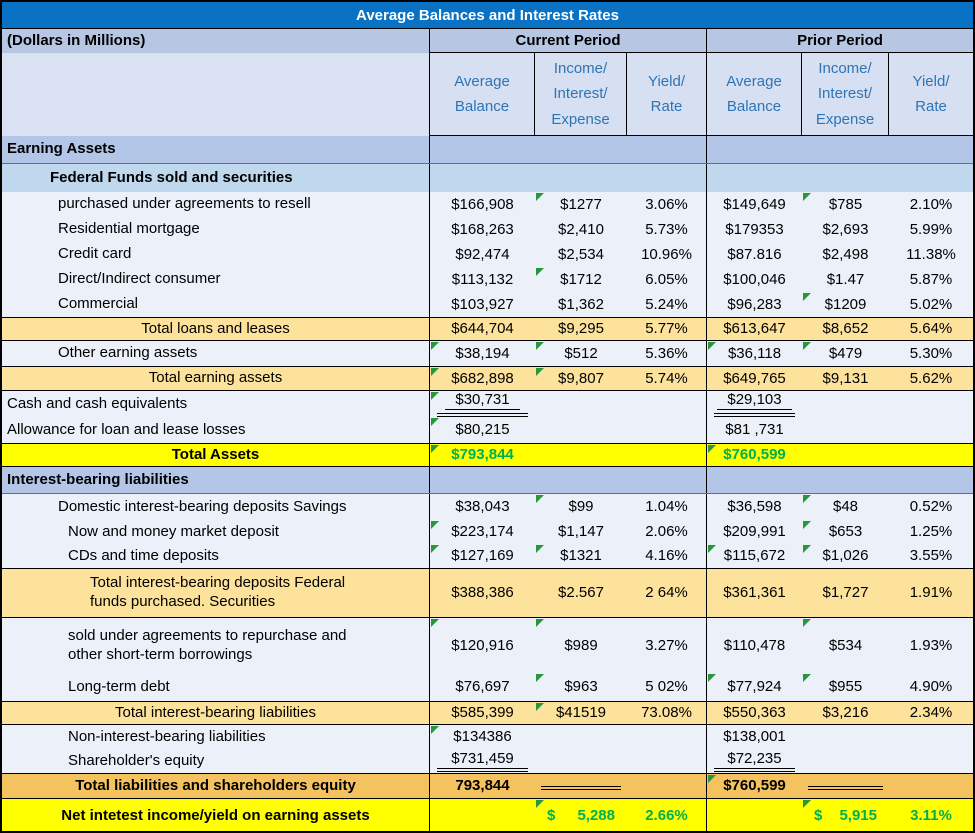  I want to click on cell-value: 2.06%, so click(666, 532).